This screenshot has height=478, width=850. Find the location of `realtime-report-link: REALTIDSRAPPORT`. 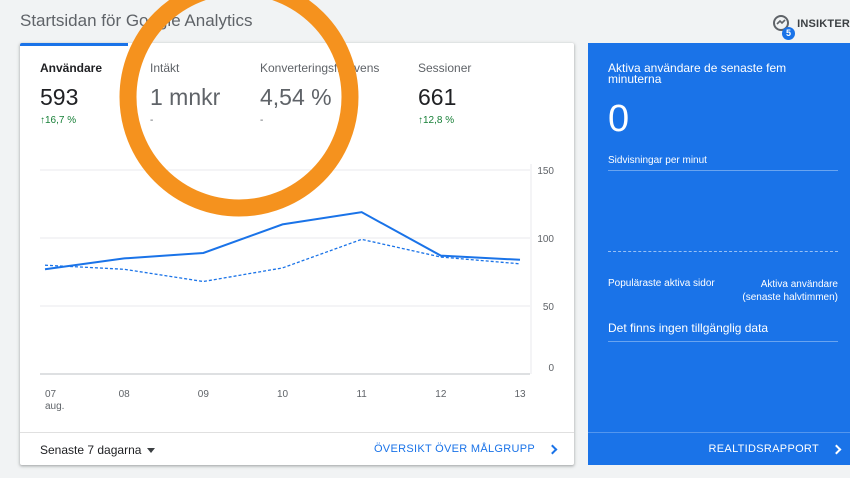

realtime-report-link: REALTIDSRAPPORT is located at coordinates (775, 449).